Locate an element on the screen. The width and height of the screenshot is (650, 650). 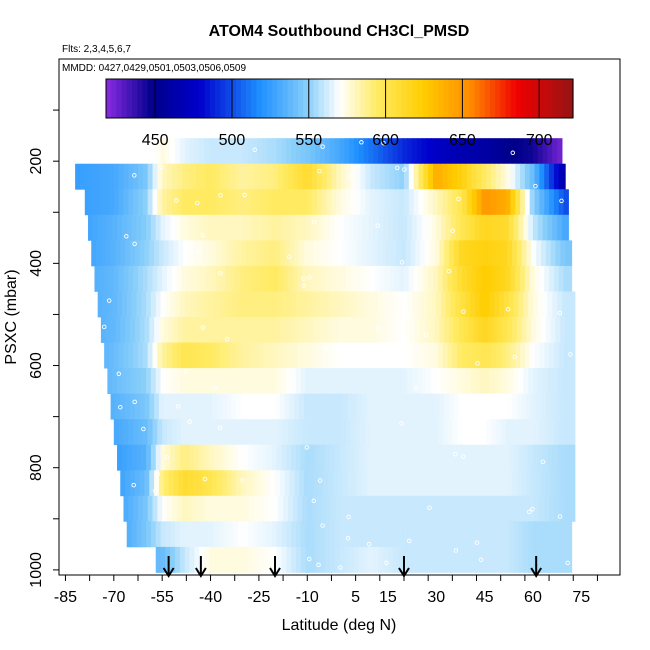
x-tick-label: 5 is located at coordinates (355, 597).